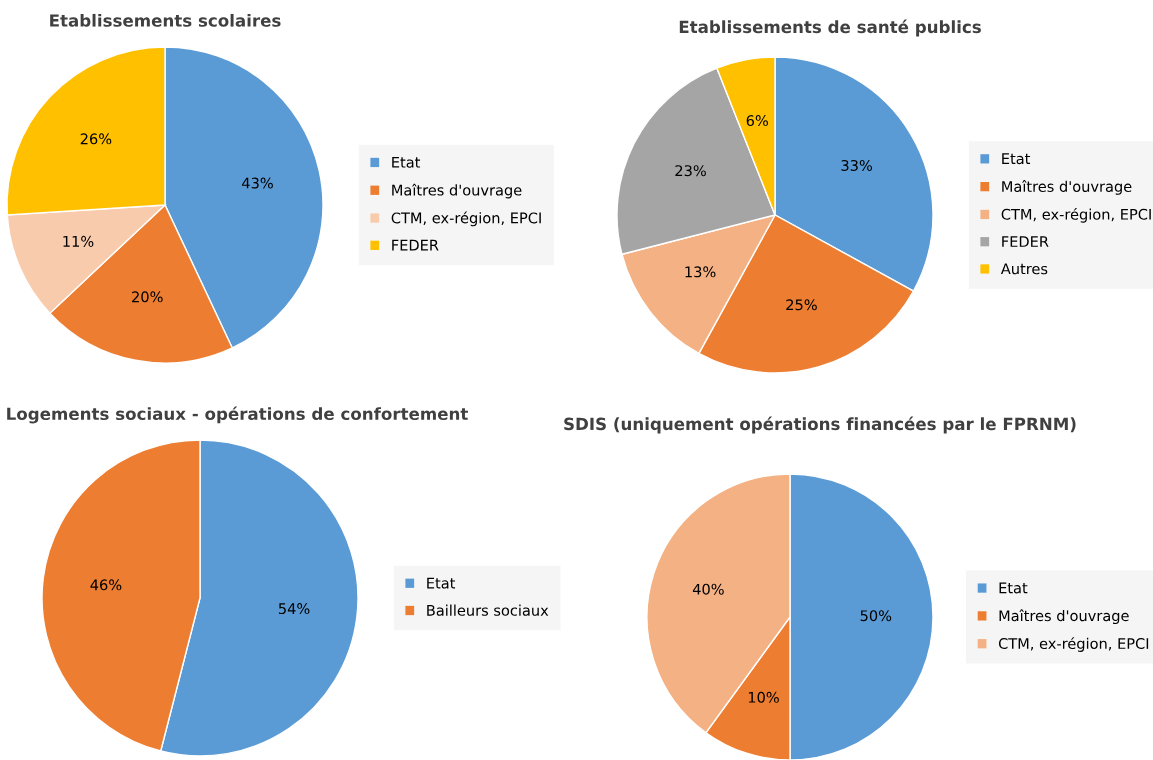 The height and width of the screenshot is (760, 1153). I want to click on data-label: 26%, so click(96, 139).